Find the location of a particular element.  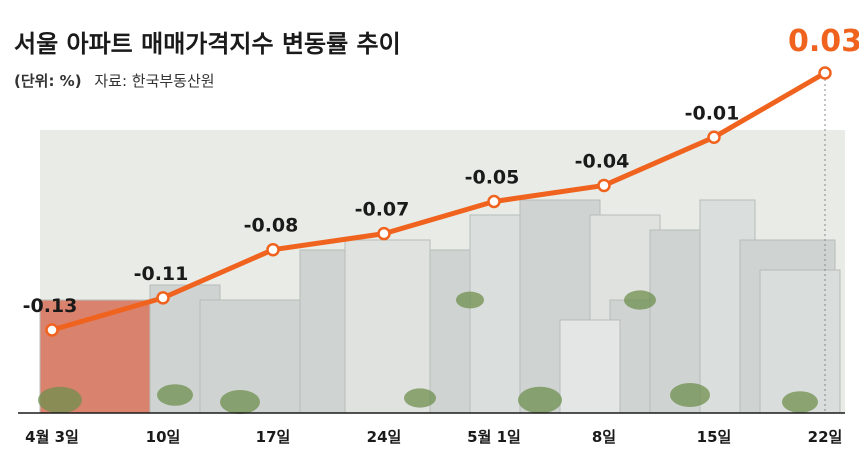

data-label: -0.04 is located at coordinates (602, 161).